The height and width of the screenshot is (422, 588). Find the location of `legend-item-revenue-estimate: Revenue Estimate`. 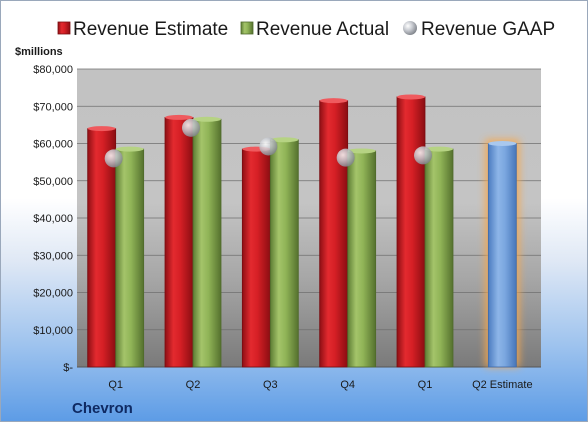

legend-item-revenue-estimate: Revenue Estimate is located at coordinates (142, 29).